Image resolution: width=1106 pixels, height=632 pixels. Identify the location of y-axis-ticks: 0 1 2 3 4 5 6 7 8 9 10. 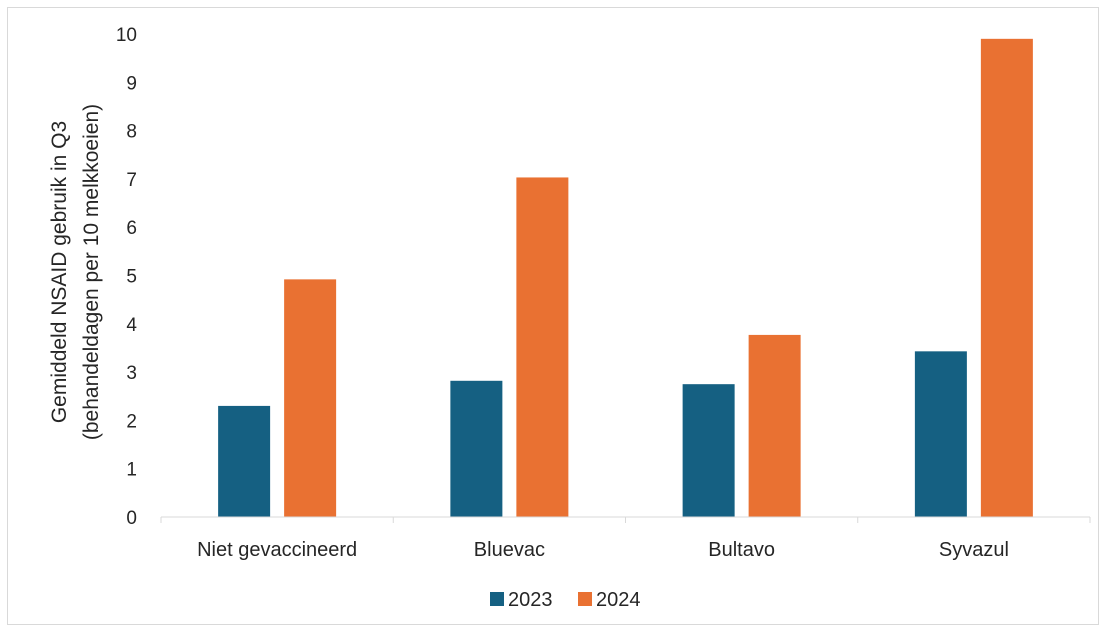
(127, 277).